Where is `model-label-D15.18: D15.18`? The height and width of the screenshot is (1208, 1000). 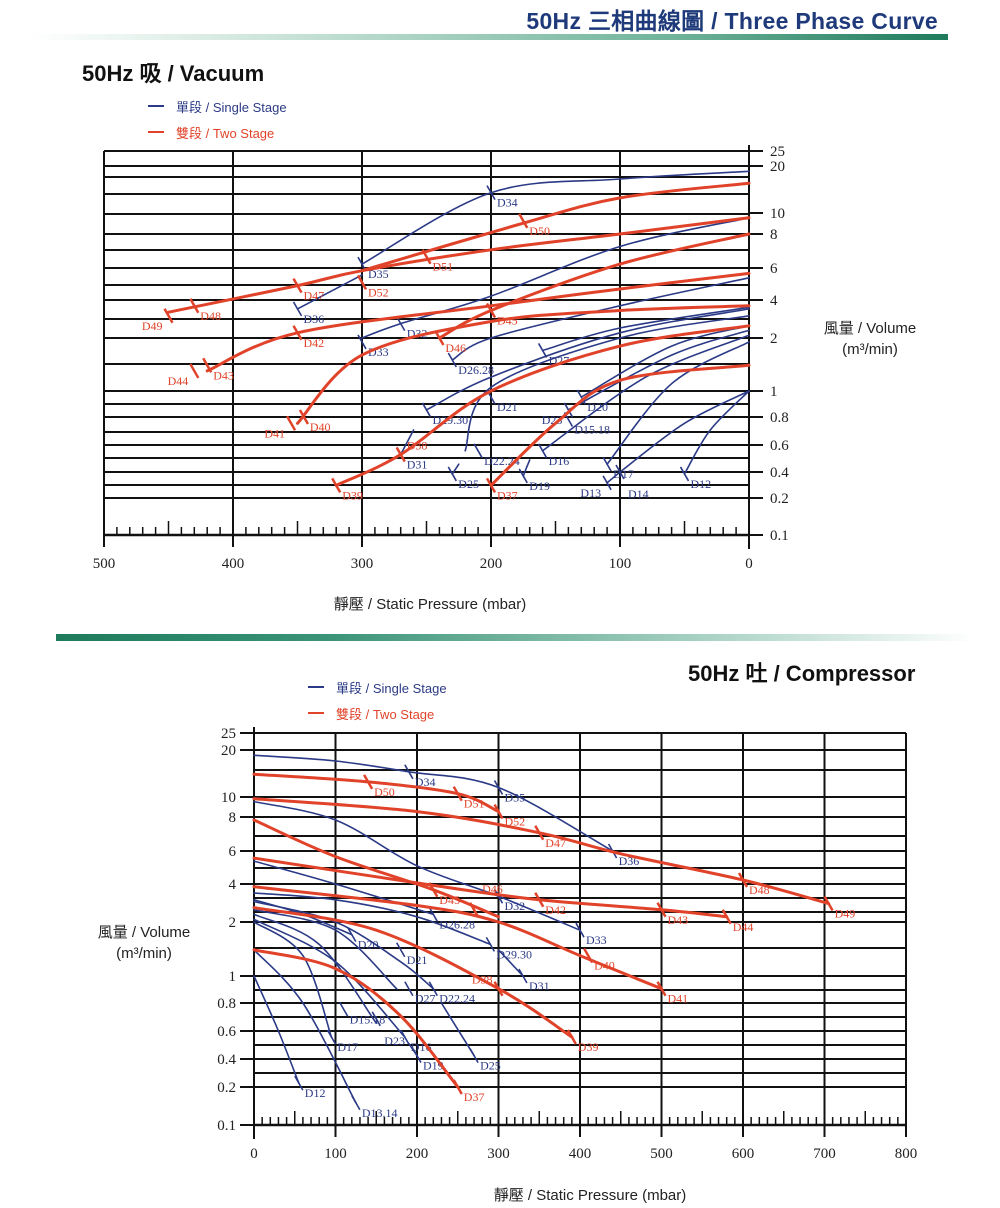 model-label-D15.18: D15.18 is located at coordinates (592, 430).